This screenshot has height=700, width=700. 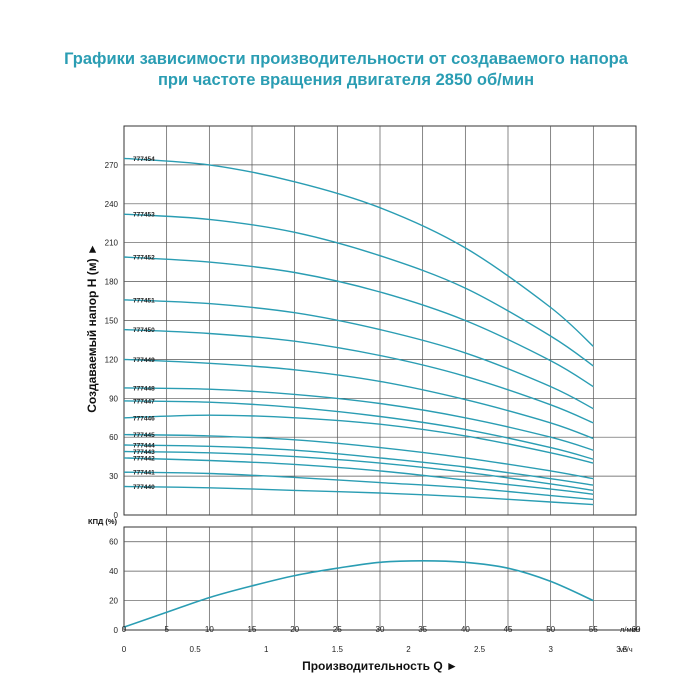 I want to click on head-curve-label: 777445, so click(x=144, y=435).